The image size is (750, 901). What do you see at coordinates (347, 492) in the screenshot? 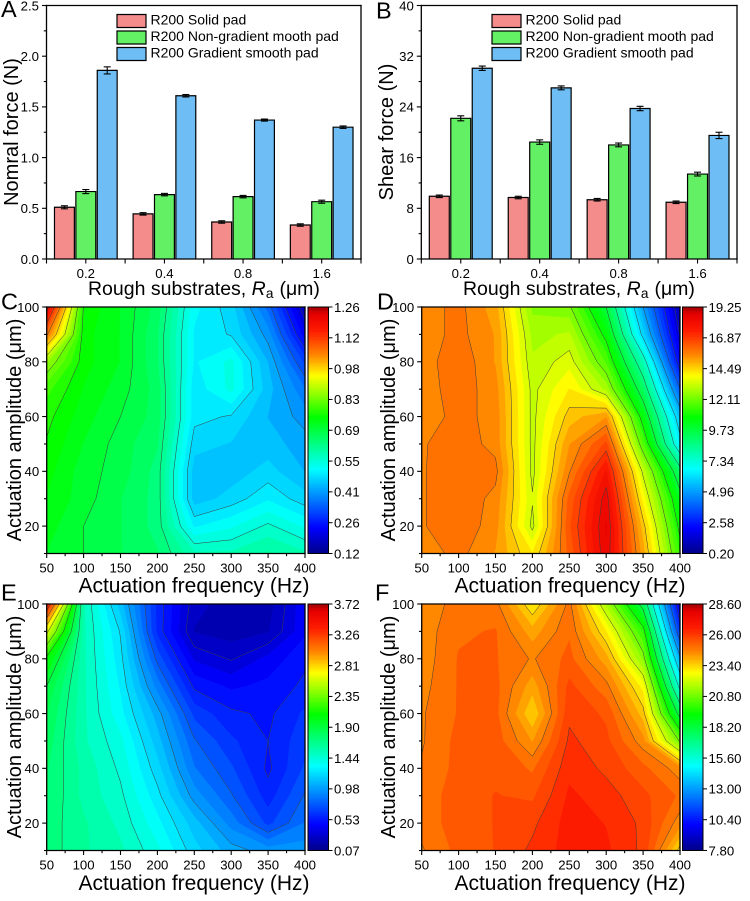
I see `svg-text: 0.41` at bounding box center [347, 492].